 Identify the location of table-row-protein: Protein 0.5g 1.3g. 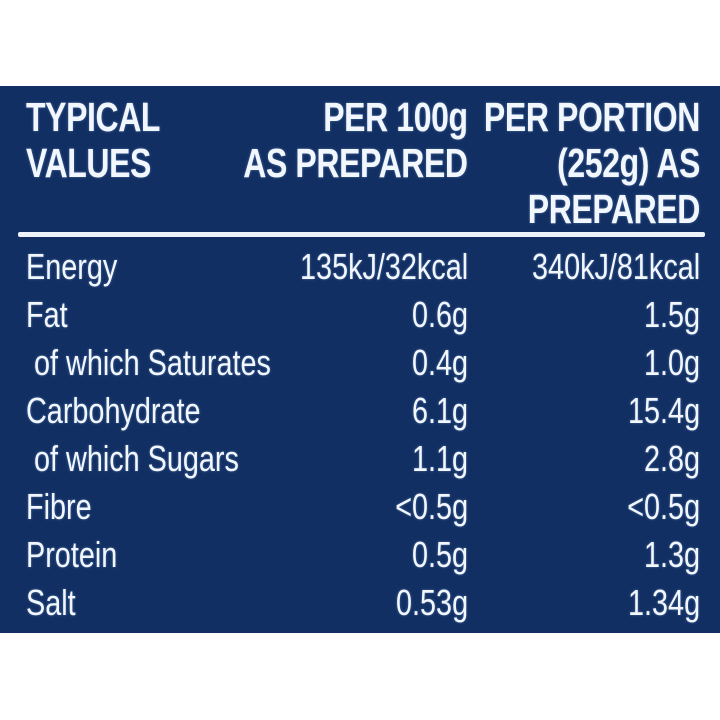
(363, 555).